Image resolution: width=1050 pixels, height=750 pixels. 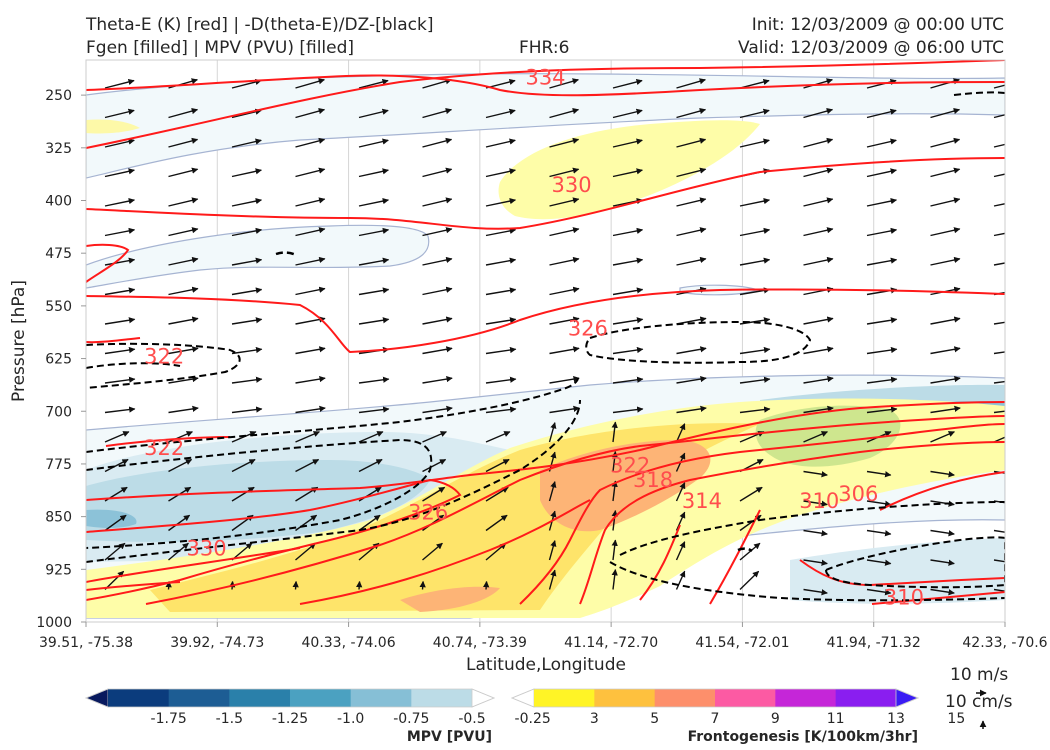 What do you see at coordinates (546, 665) in the screenshot?
I see `x-axis-label: Latitude,Longitude` at bounding box center [546, 665].